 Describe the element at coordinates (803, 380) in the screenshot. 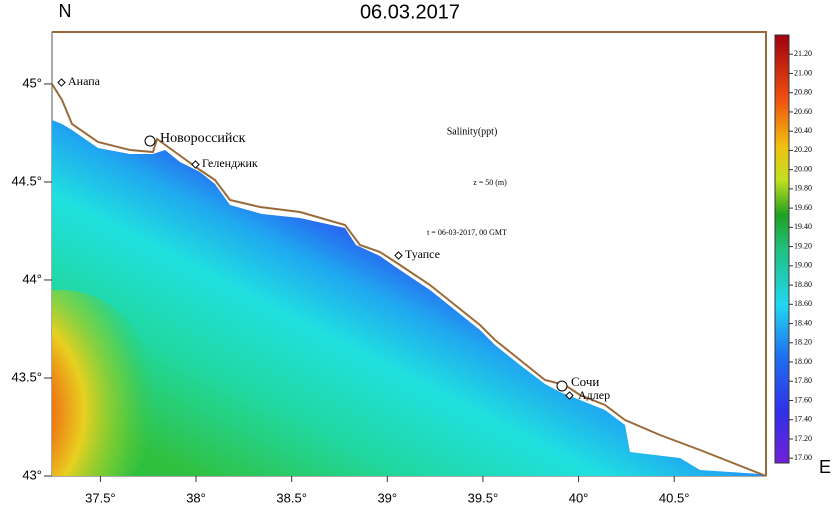

I see `colorbar-label: 17.80` at that location.